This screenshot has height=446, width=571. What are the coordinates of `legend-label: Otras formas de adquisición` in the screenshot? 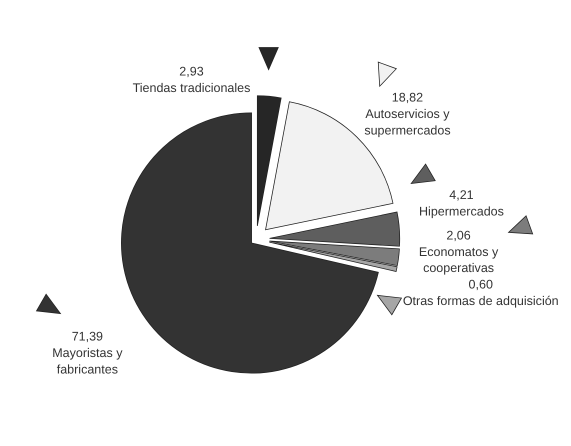 It's located at (480, 301).